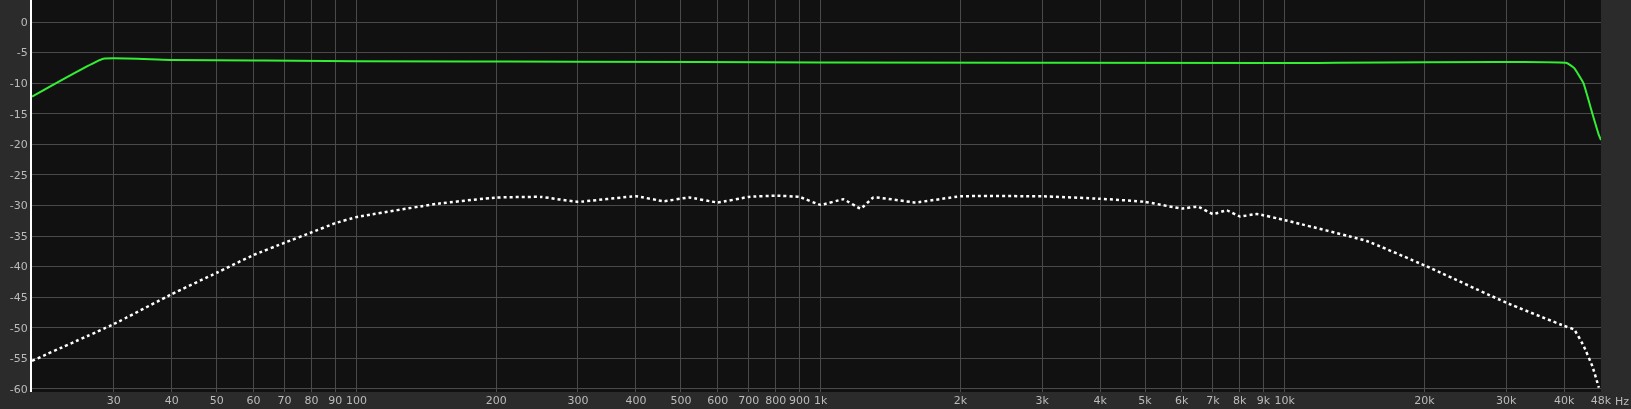 The height and width of the screenshot is (409, 1631). Describe the element at coordinates (1622, 401) in the screenshot. I see `x-axis-title: Hz` at that location.